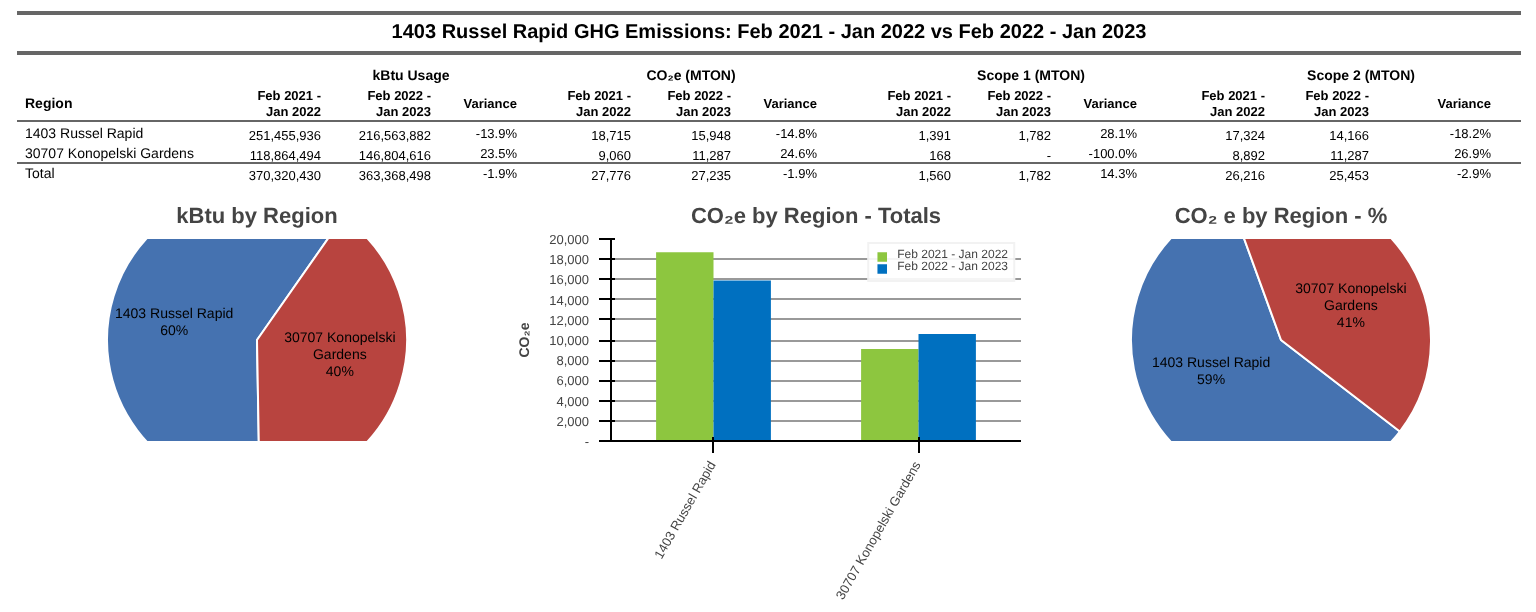 The image size is (1536, 612). What do you see at coordinates (816, 217) in the screenshot?
I see `chart-title: CO₂e by Region - Totals` at bounding box center [816, 217].